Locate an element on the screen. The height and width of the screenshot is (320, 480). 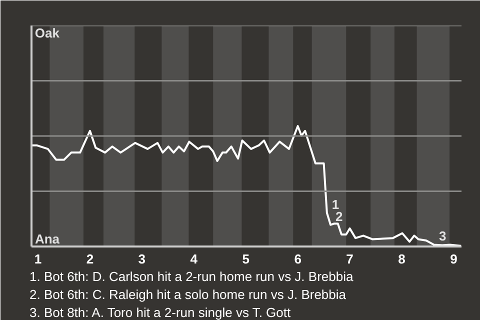
annotation: Ana is located at coordinates (47, 239).